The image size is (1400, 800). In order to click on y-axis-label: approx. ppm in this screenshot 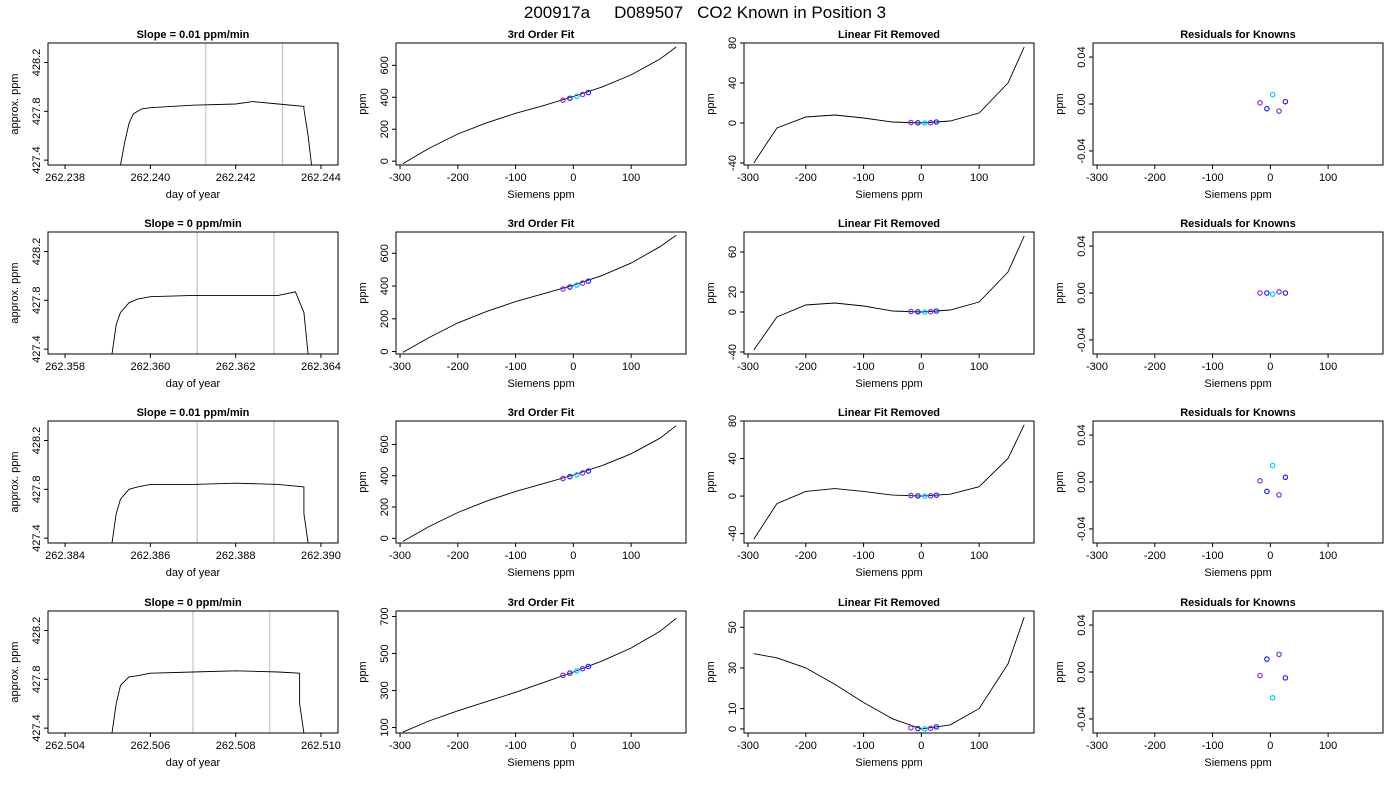, I will do `click(15, 103)`.